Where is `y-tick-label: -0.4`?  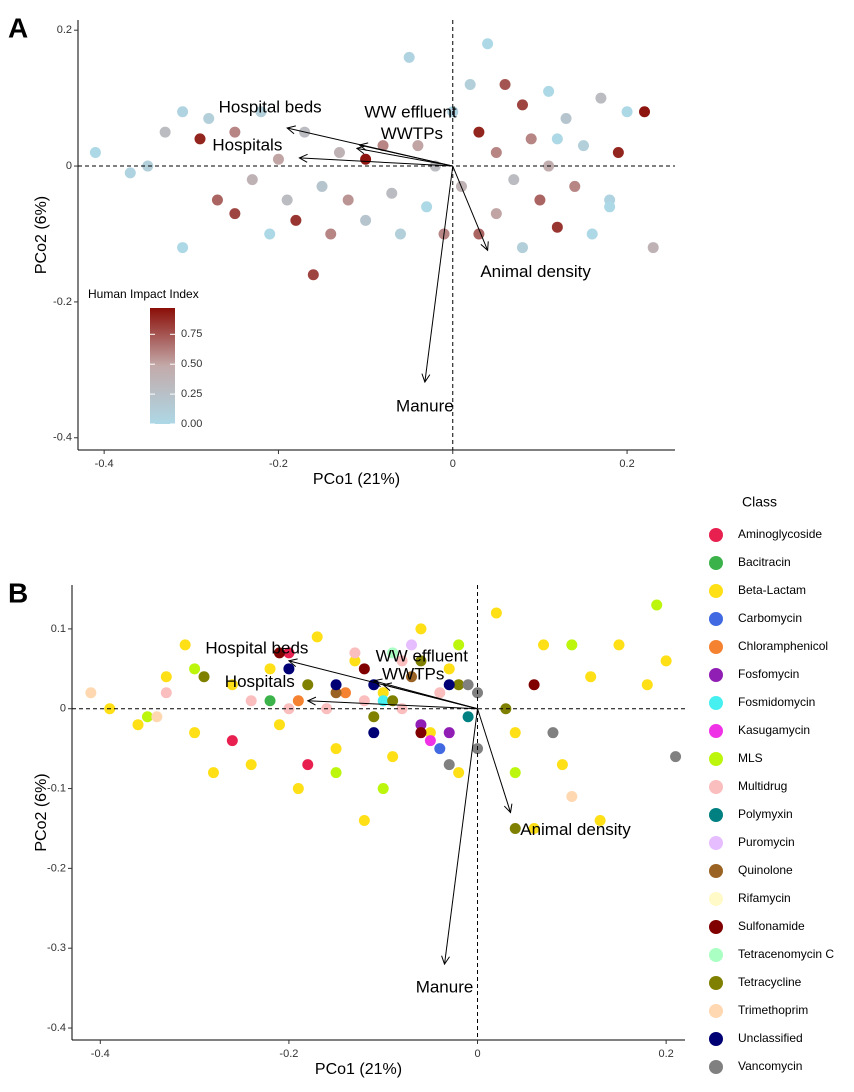 y-tick-label: -0.4 is located at coordinates (56, 1028).